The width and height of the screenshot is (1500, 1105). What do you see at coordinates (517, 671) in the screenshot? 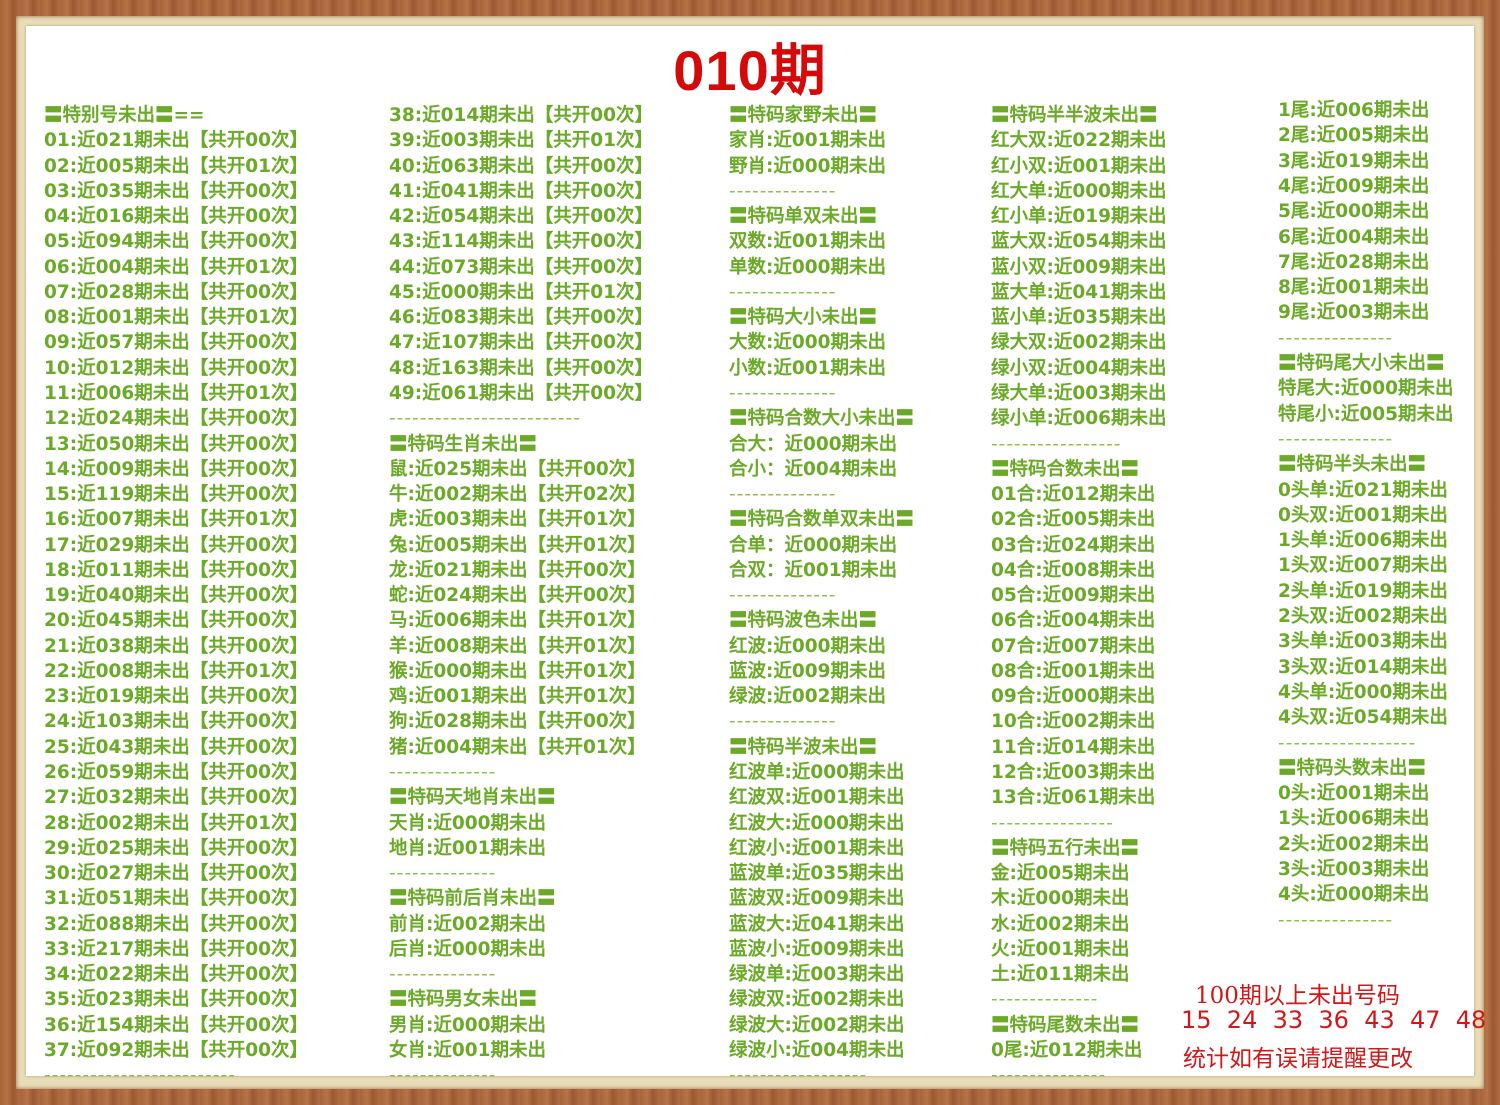
I see `stat-line: 猴:近000期未出【共开01次】` at bounding box center [517, 671].